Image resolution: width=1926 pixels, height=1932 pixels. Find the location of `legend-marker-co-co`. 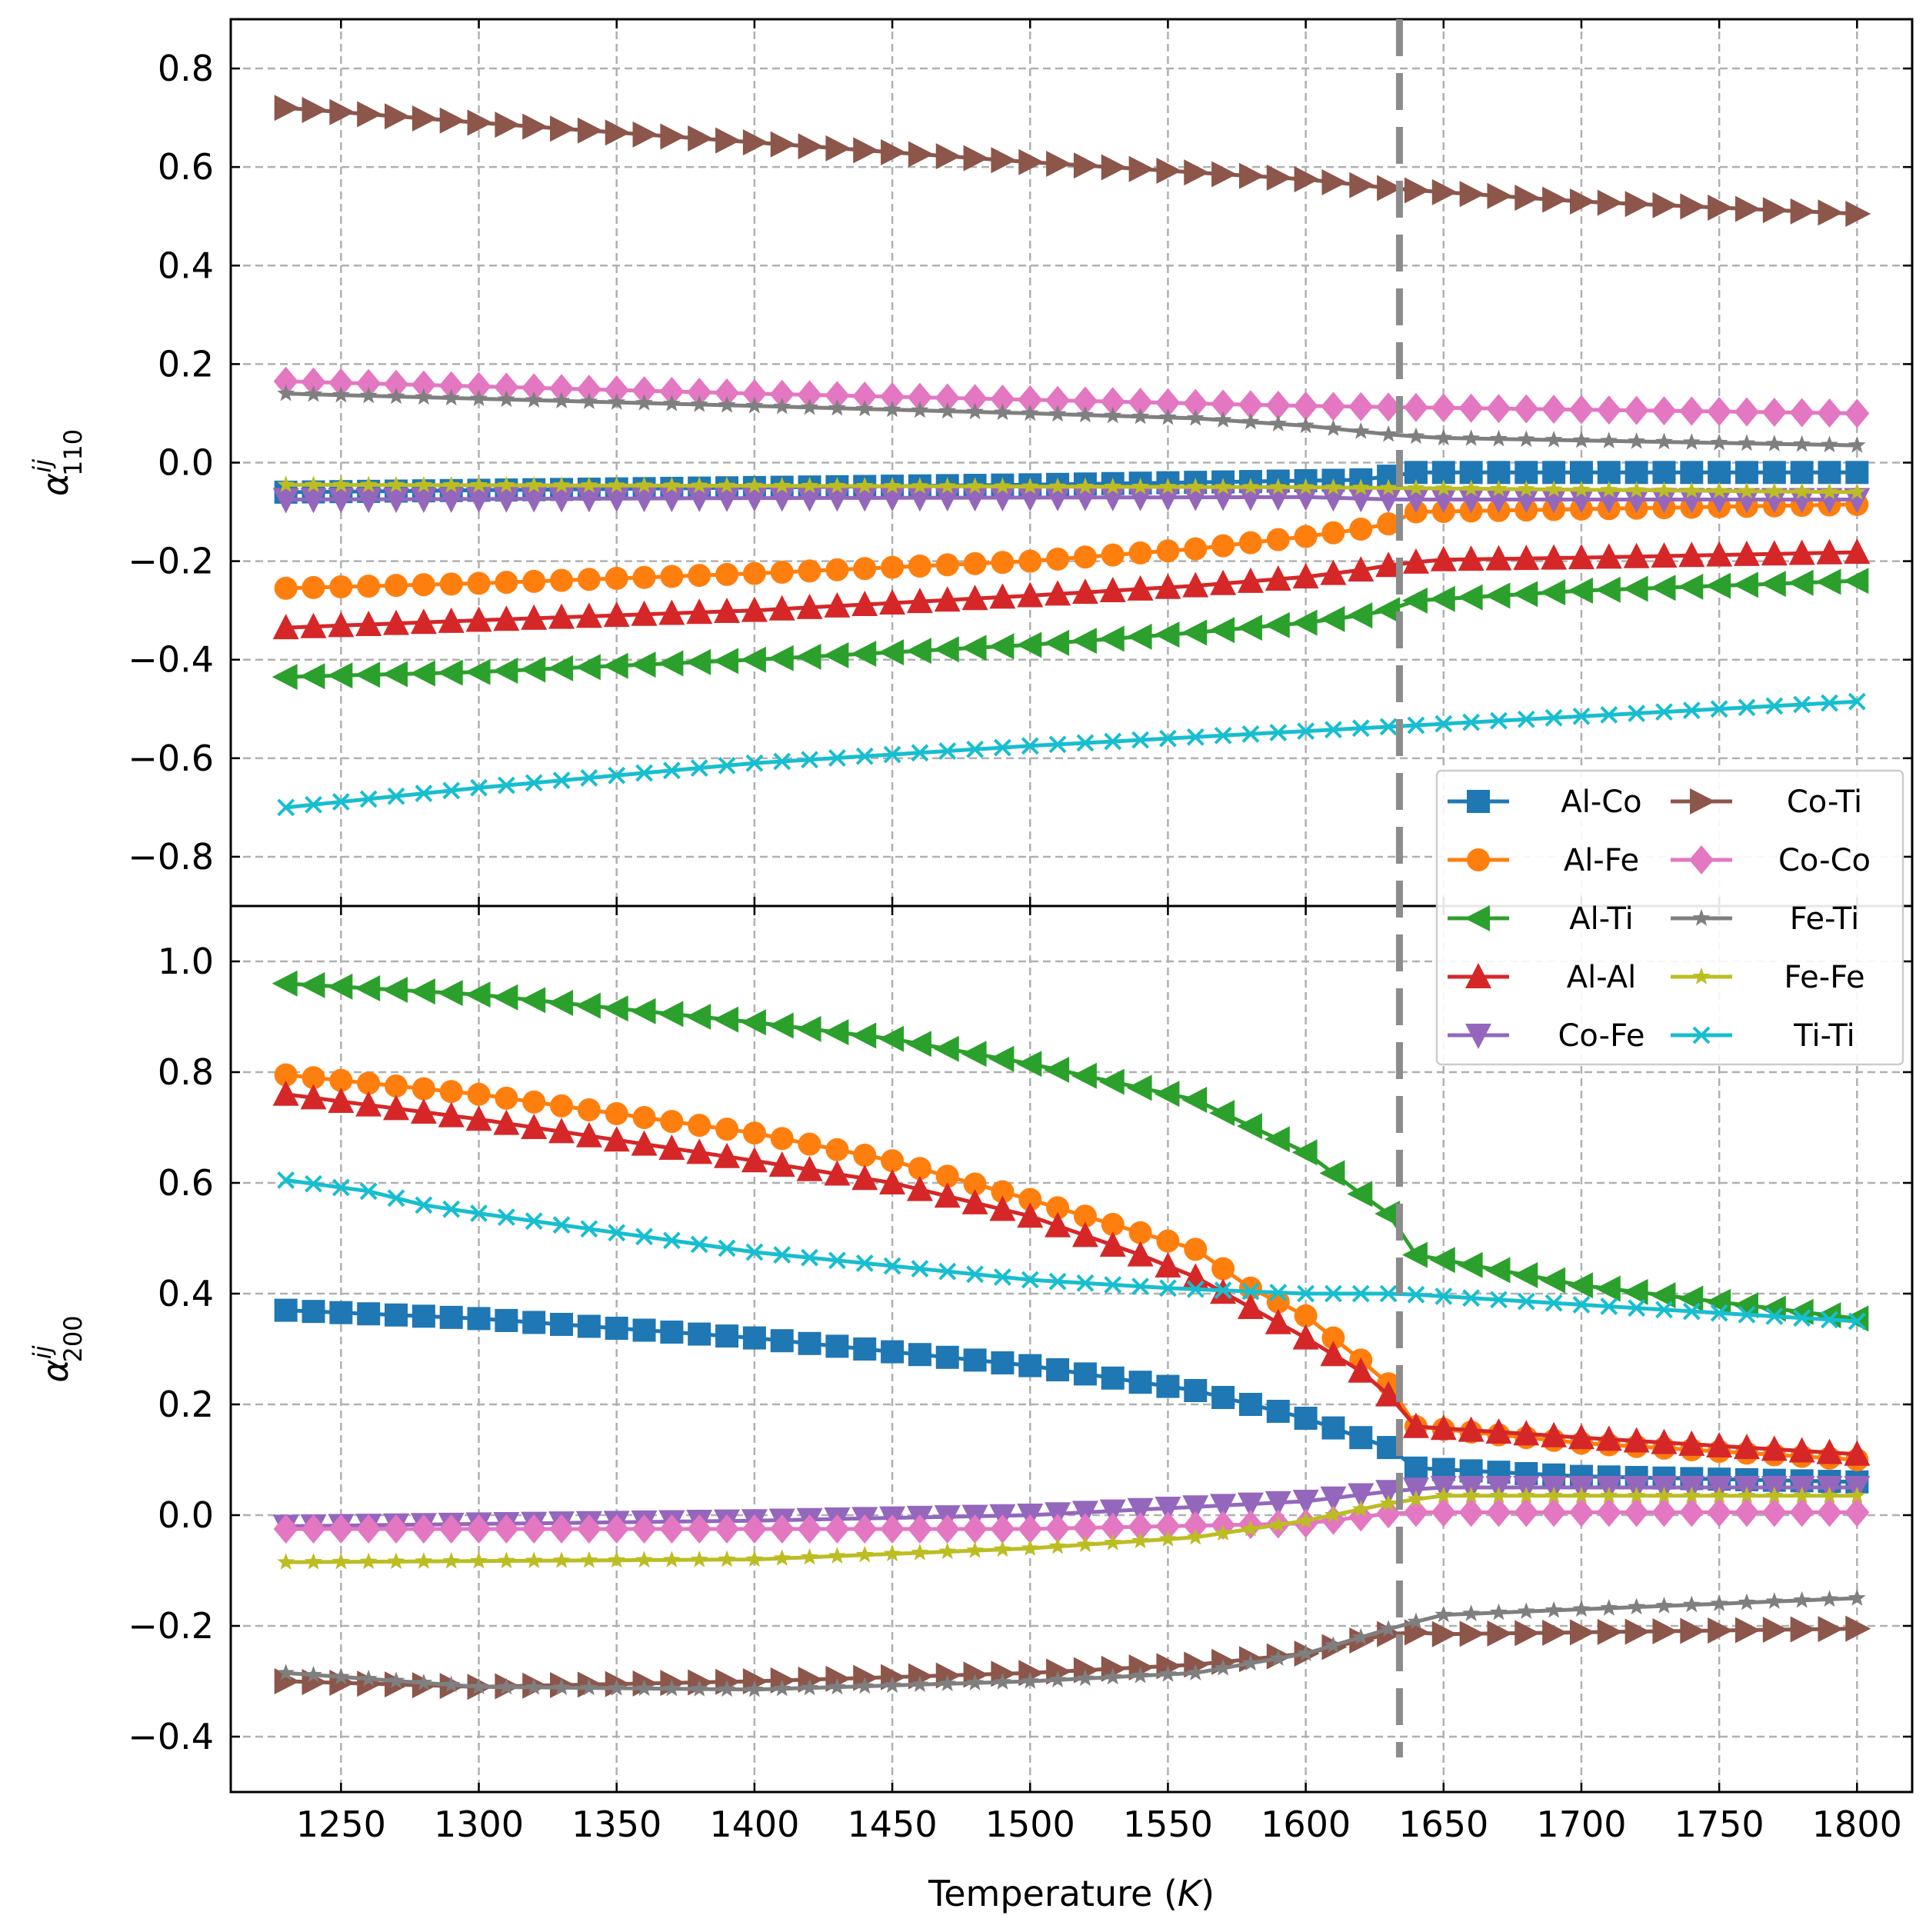

legend-marker-co-co is located at coordinates (1701, 859).